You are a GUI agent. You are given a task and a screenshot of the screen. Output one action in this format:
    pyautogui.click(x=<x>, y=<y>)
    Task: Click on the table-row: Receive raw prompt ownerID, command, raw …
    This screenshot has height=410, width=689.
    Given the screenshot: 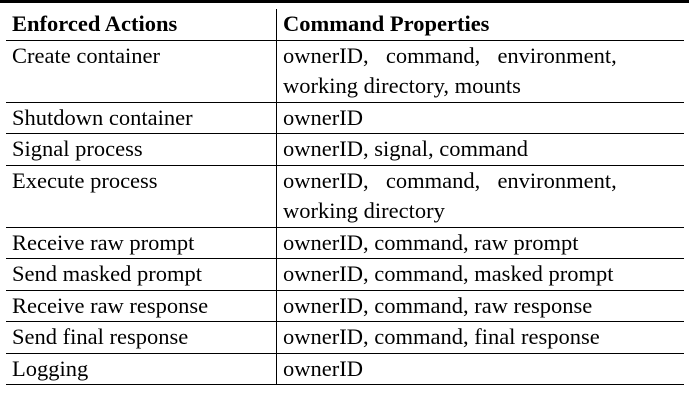 What is the action you would take?
    pyautogui.click(x=345, y=243)
    